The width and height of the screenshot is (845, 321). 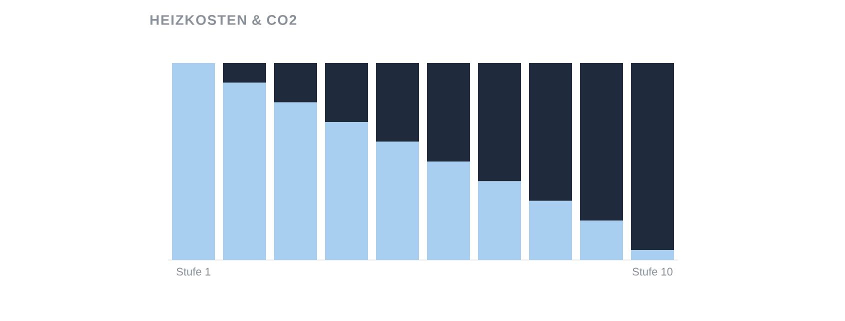 I want to click on chart-title: HEIZKOSTEN & CO2, so click(x=223, y=20).